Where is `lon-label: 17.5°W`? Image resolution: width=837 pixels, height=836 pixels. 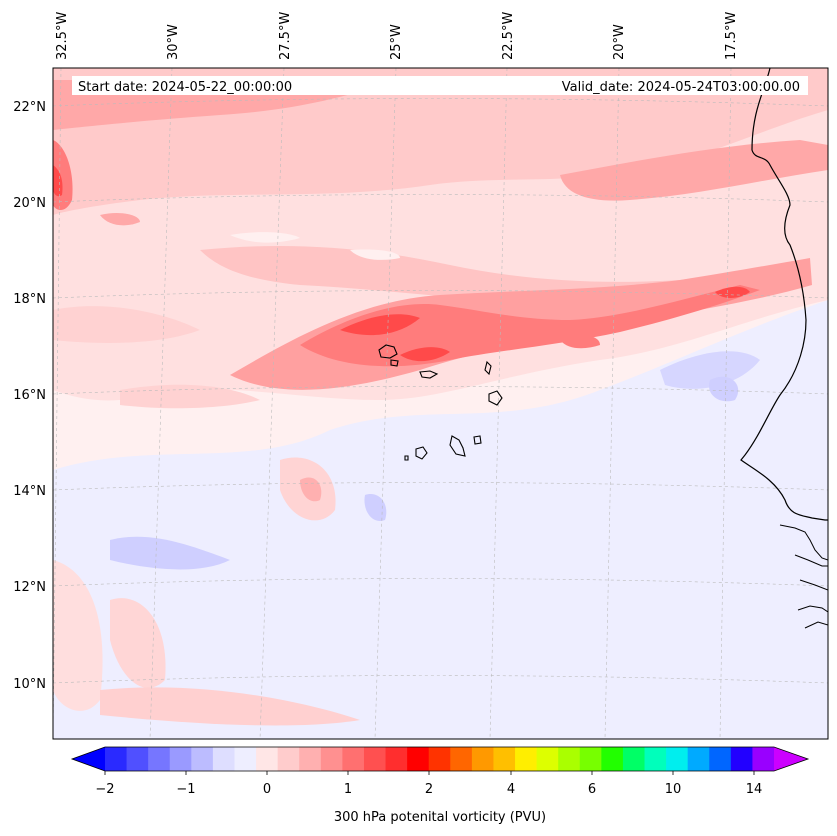 lon-label: 17.5°W is located at coordinates (731, 36).